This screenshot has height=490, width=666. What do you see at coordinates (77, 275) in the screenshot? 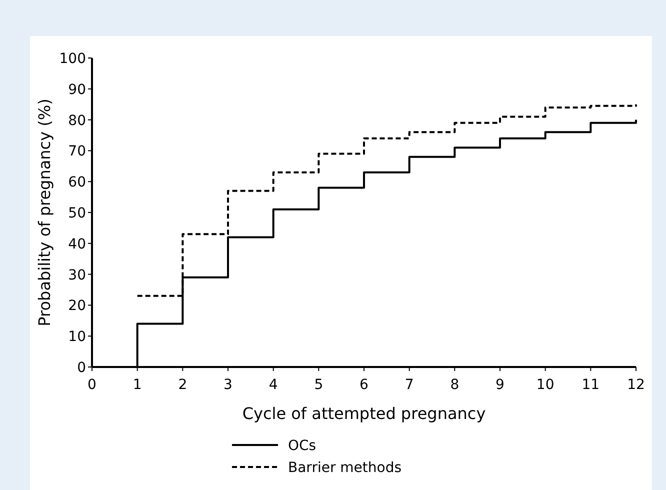
I see `y-tick-label: 30` at bounding box center [77, 275].